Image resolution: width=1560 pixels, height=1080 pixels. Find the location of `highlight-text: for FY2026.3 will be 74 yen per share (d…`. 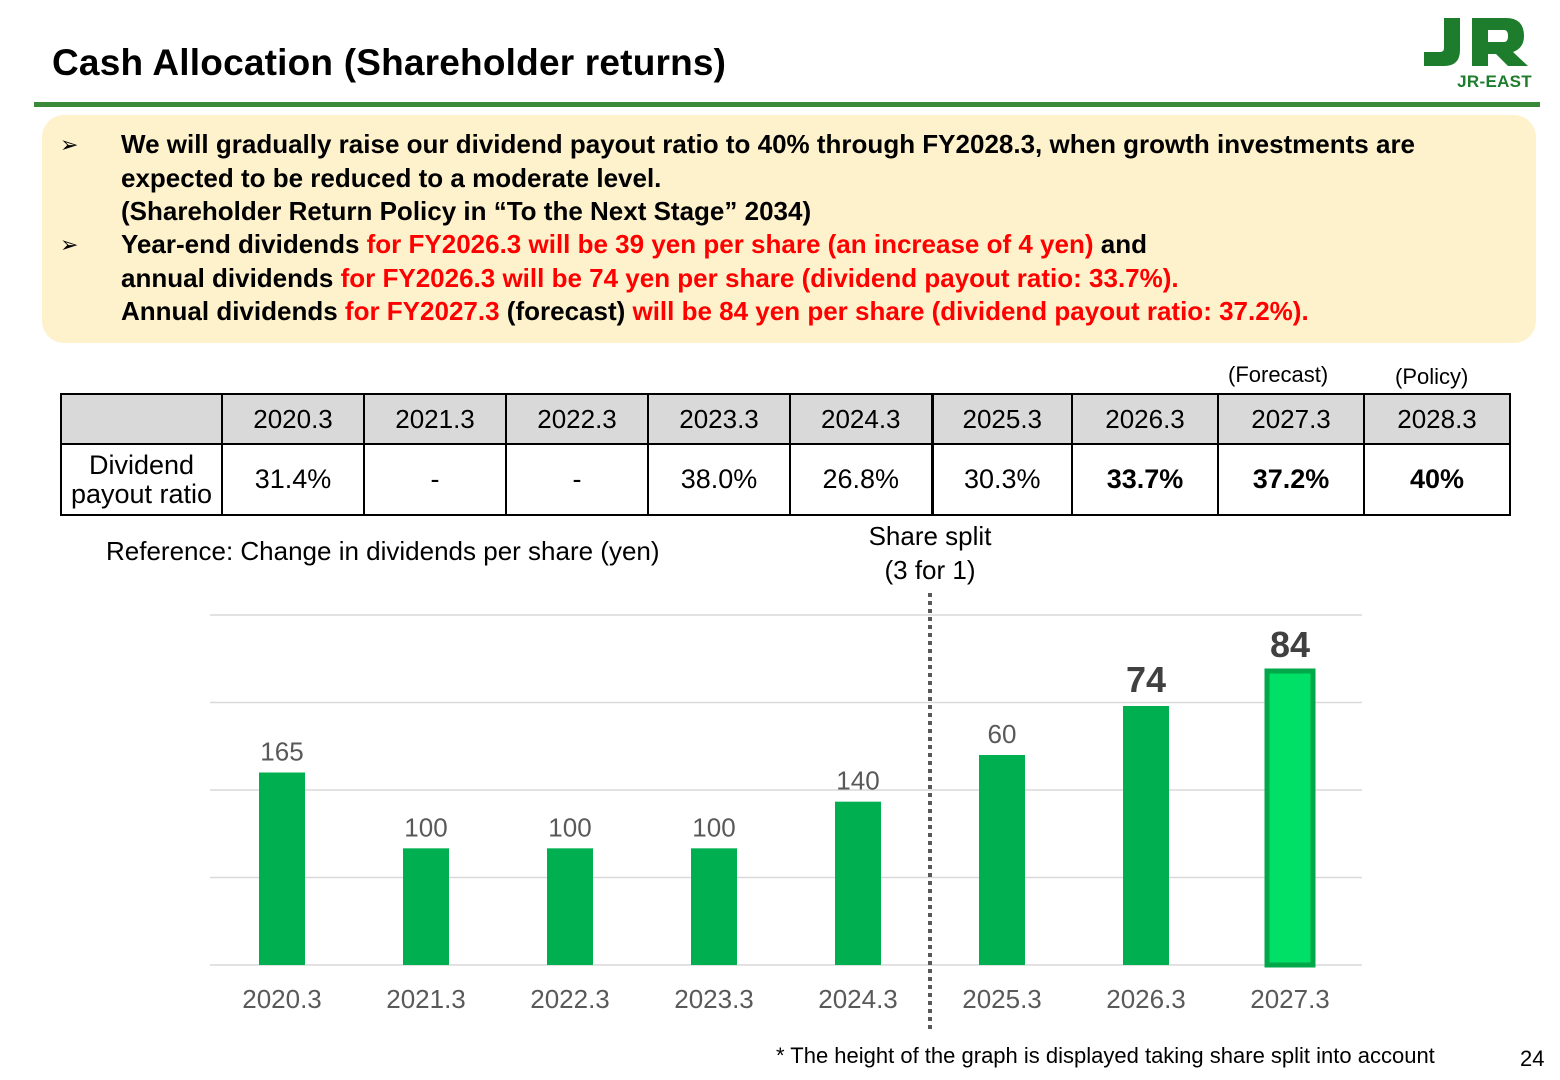

highlight-text: for FY2026.3 will be 74 yen per share (d… is located at coordinates (759, 277).